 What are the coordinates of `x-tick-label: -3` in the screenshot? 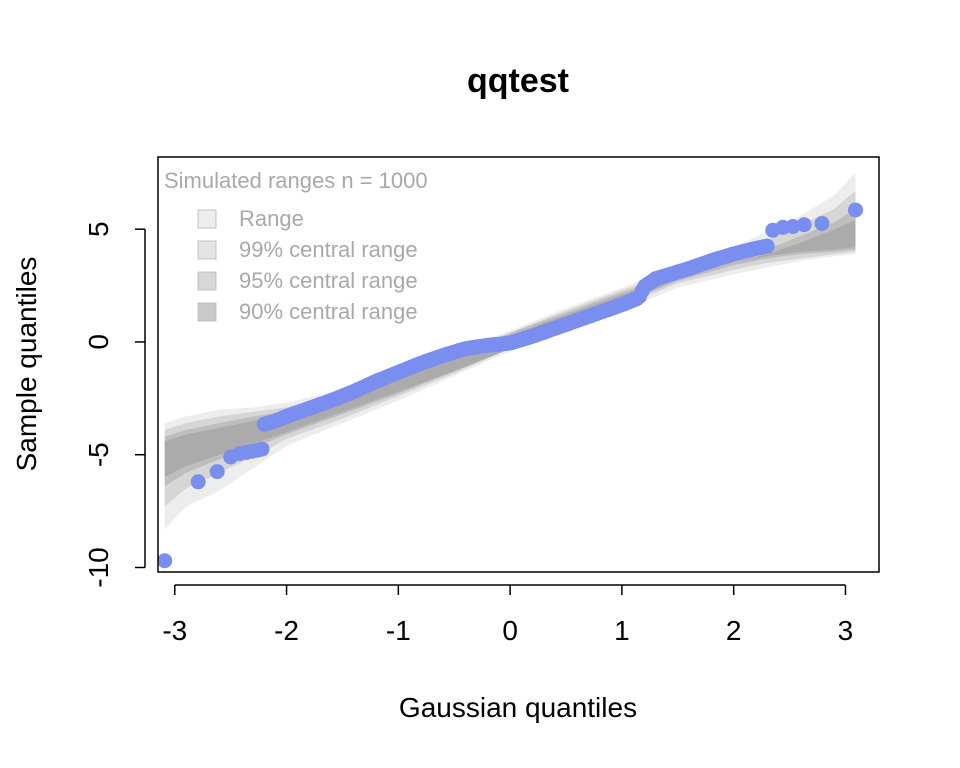 It's located at (174, 630).